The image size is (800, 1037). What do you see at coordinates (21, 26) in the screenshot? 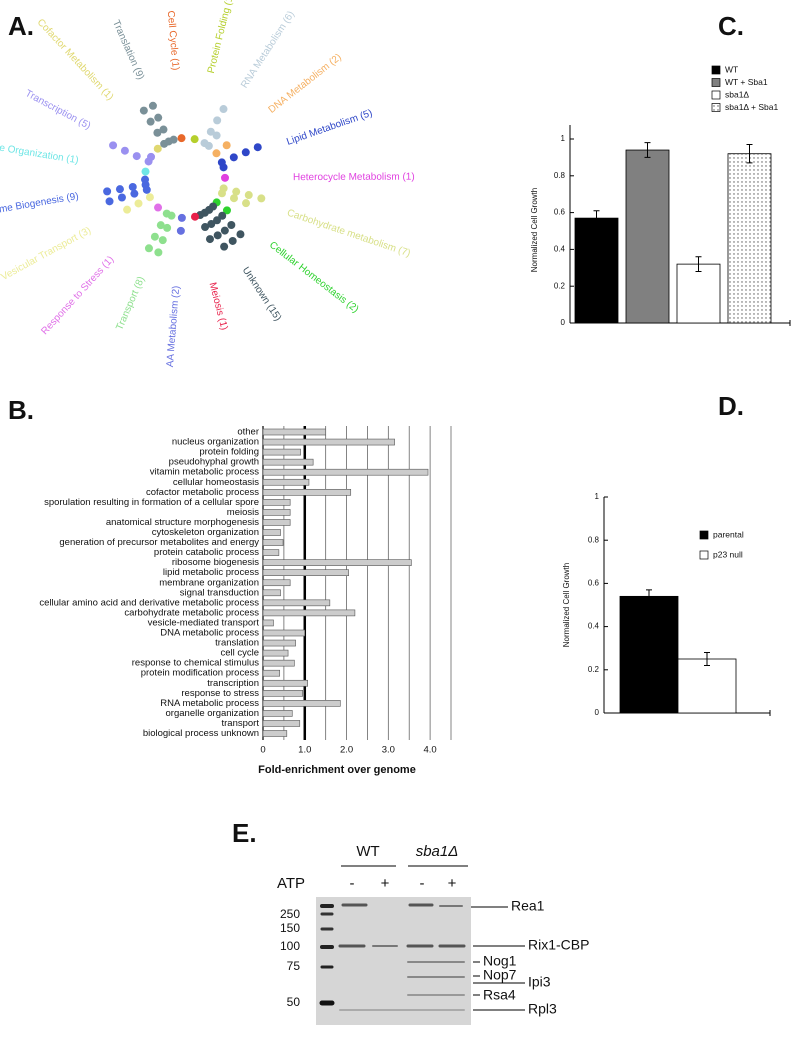
I see `panel-label: A.` at bounding box center [21, 26].